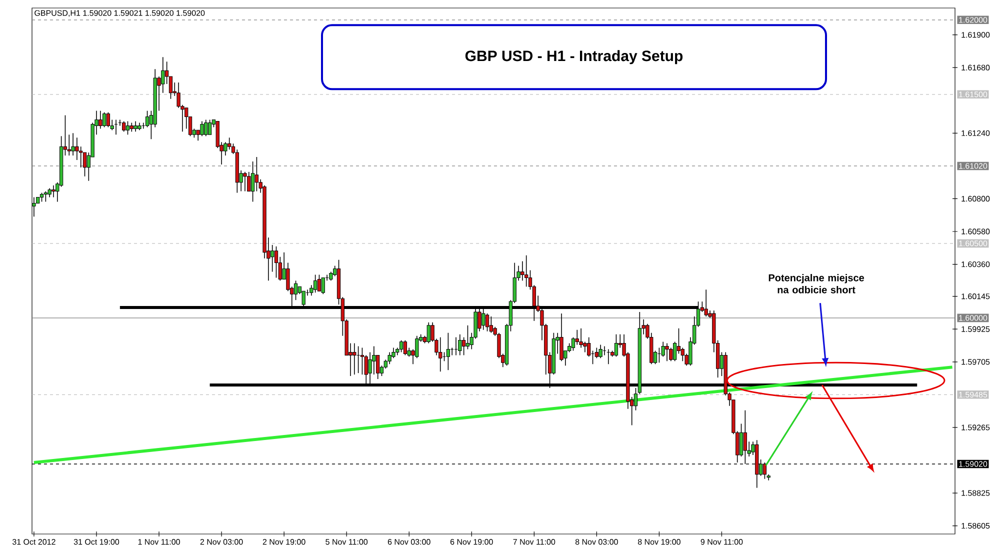  I want to click on ref-line-label: 1.59020, so click(973, 464).